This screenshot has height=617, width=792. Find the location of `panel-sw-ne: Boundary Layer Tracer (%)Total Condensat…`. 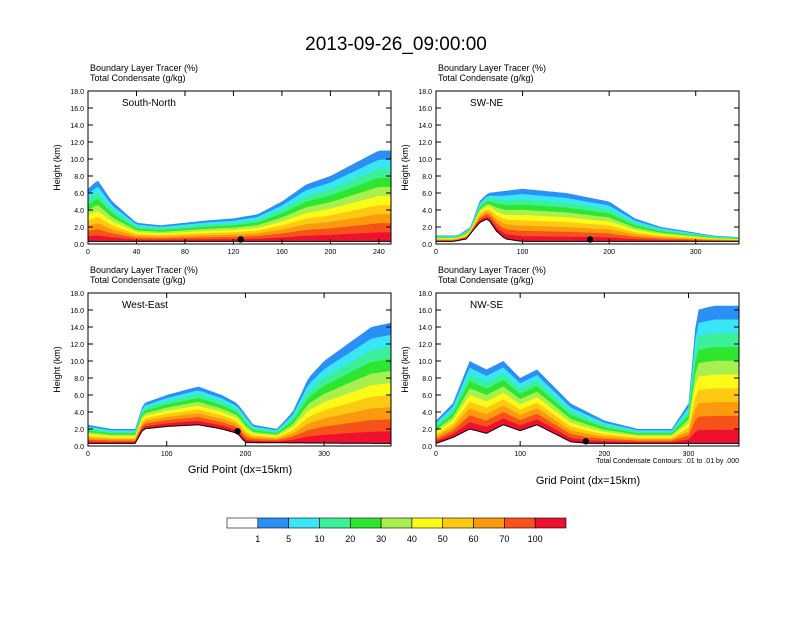

panel-sw-ne: Boundary Layer Tracer (%)Total Condensat… is located at coordinates (570, 159).